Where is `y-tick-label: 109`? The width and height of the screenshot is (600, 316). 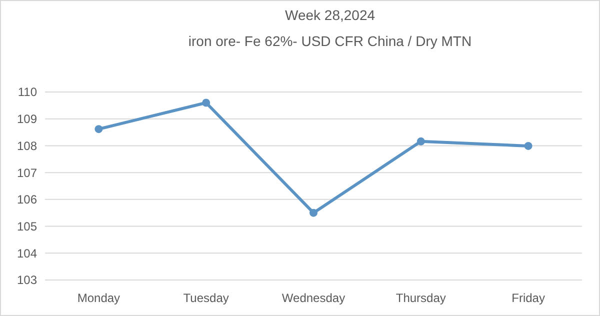
y-tick-label: 109 is located at coordinates (27, 119).